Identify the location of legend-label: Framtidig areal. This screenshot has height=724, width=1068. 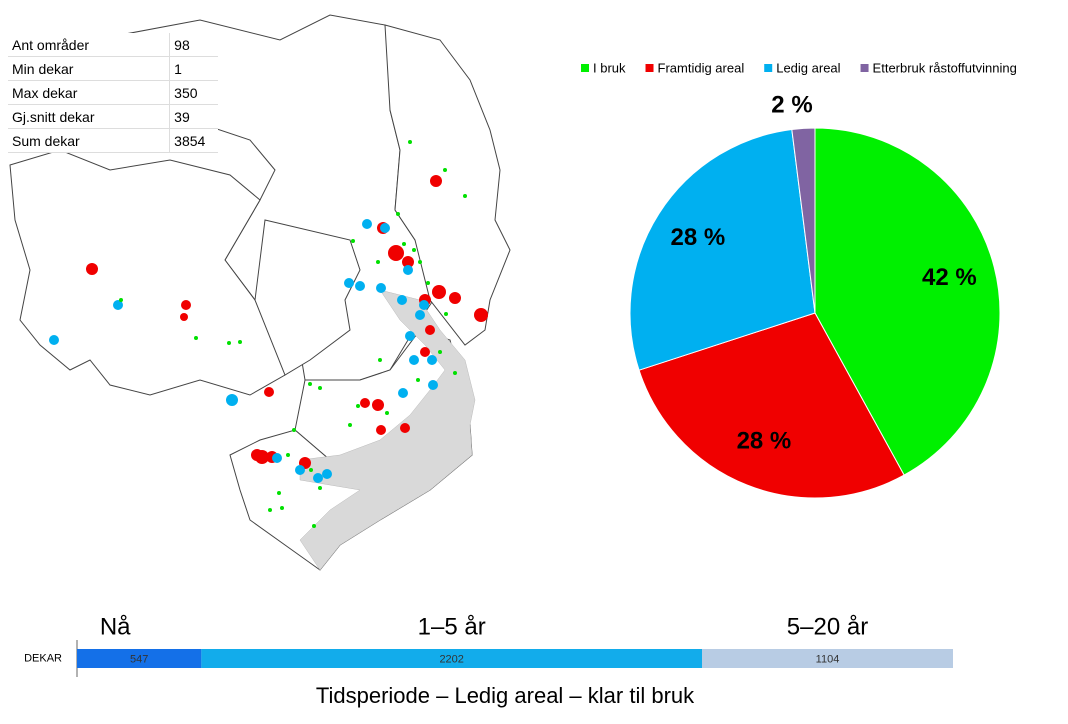
(701, 67).